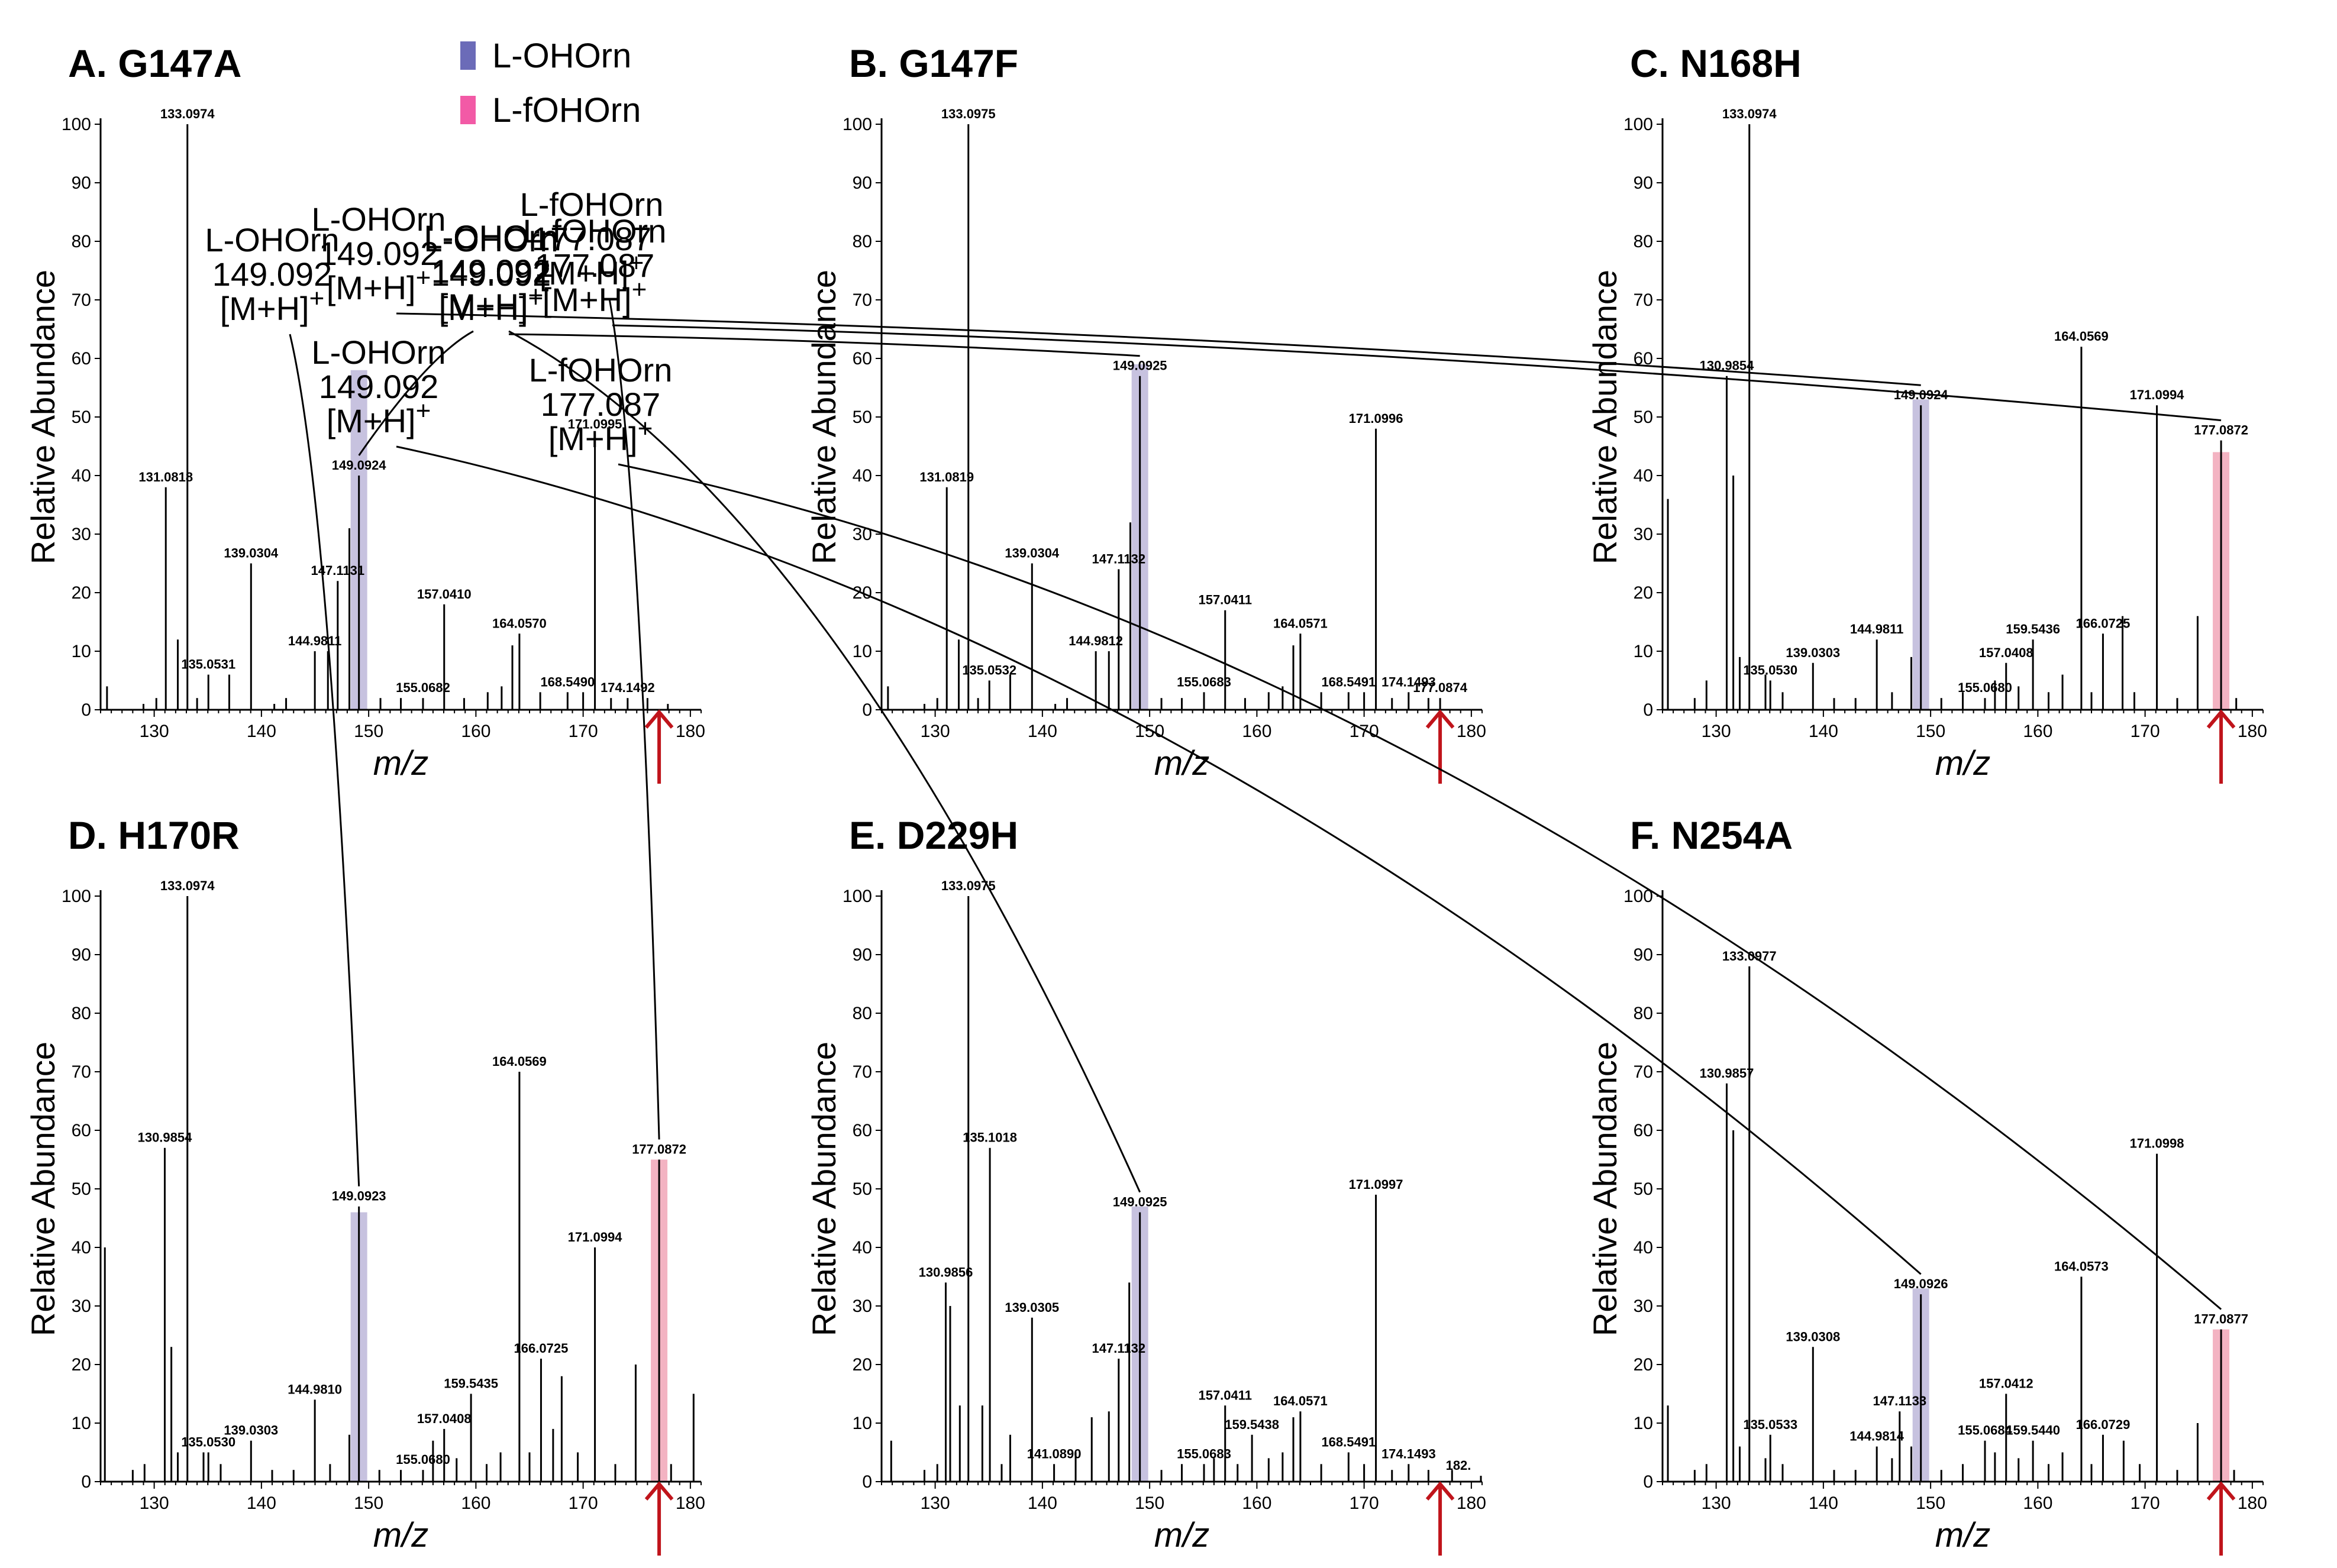  What do you see at coordinates (1300, 1401) in the screenshot?
I see `peak-label: 164.0571` at bounding box center [1300, 1401].